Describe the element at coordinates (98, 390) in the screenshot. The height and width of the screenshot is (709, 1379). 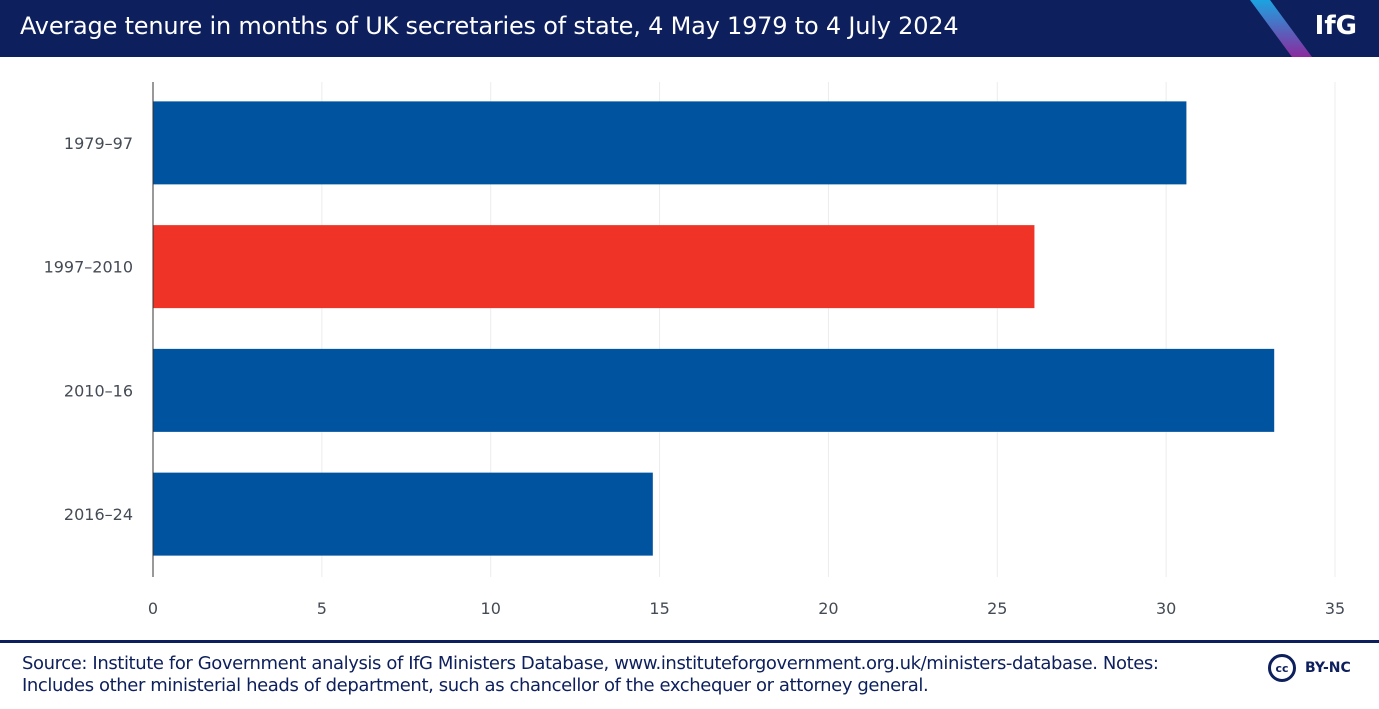
I see `y-tick-label: 2010–16` at that location.